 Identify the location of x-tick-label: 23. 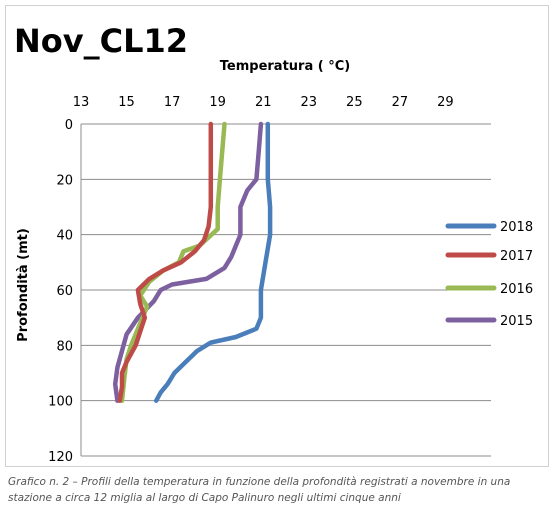
(309, 102).